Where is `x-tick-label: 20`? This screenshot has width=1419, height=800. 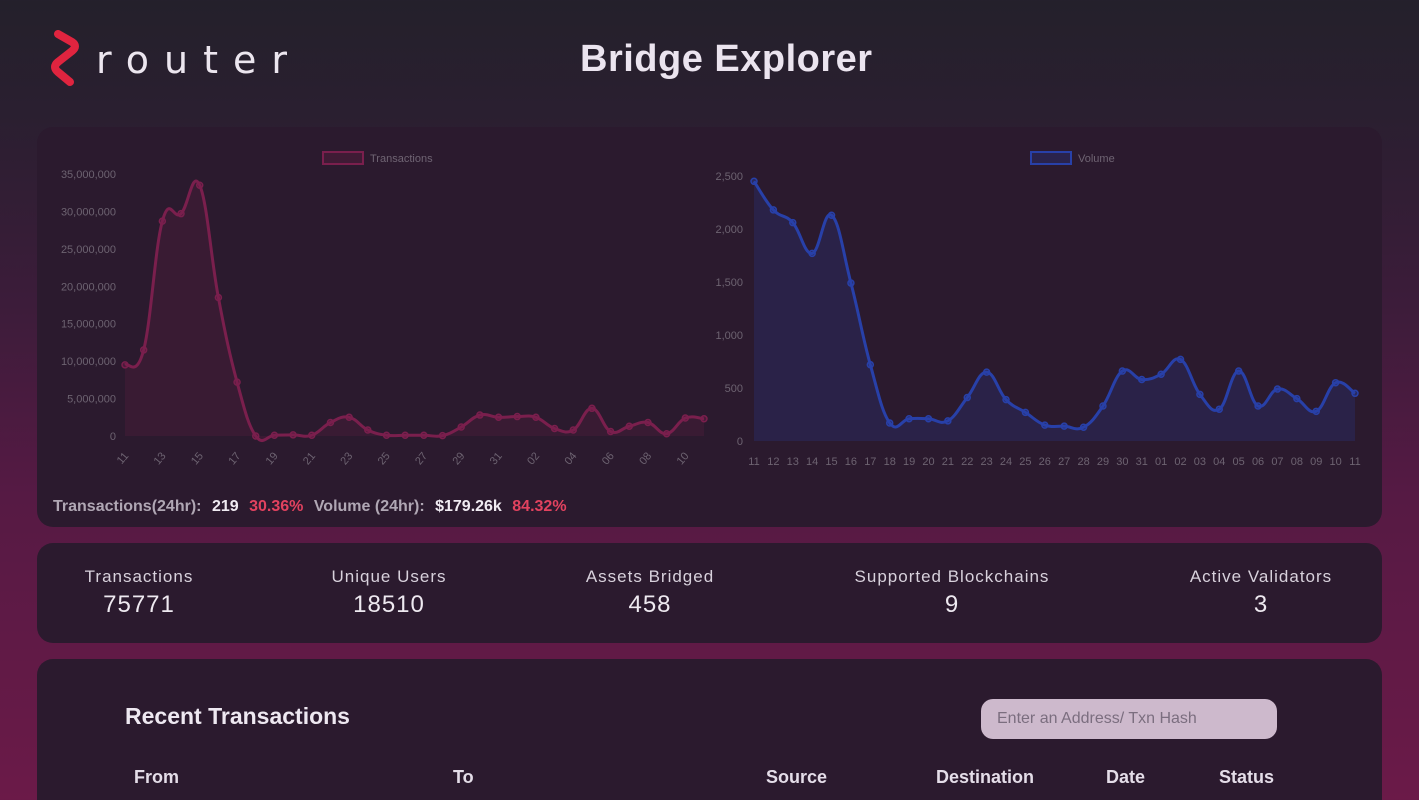 x-tick-label: 20 is located at coordinates (928, 462).